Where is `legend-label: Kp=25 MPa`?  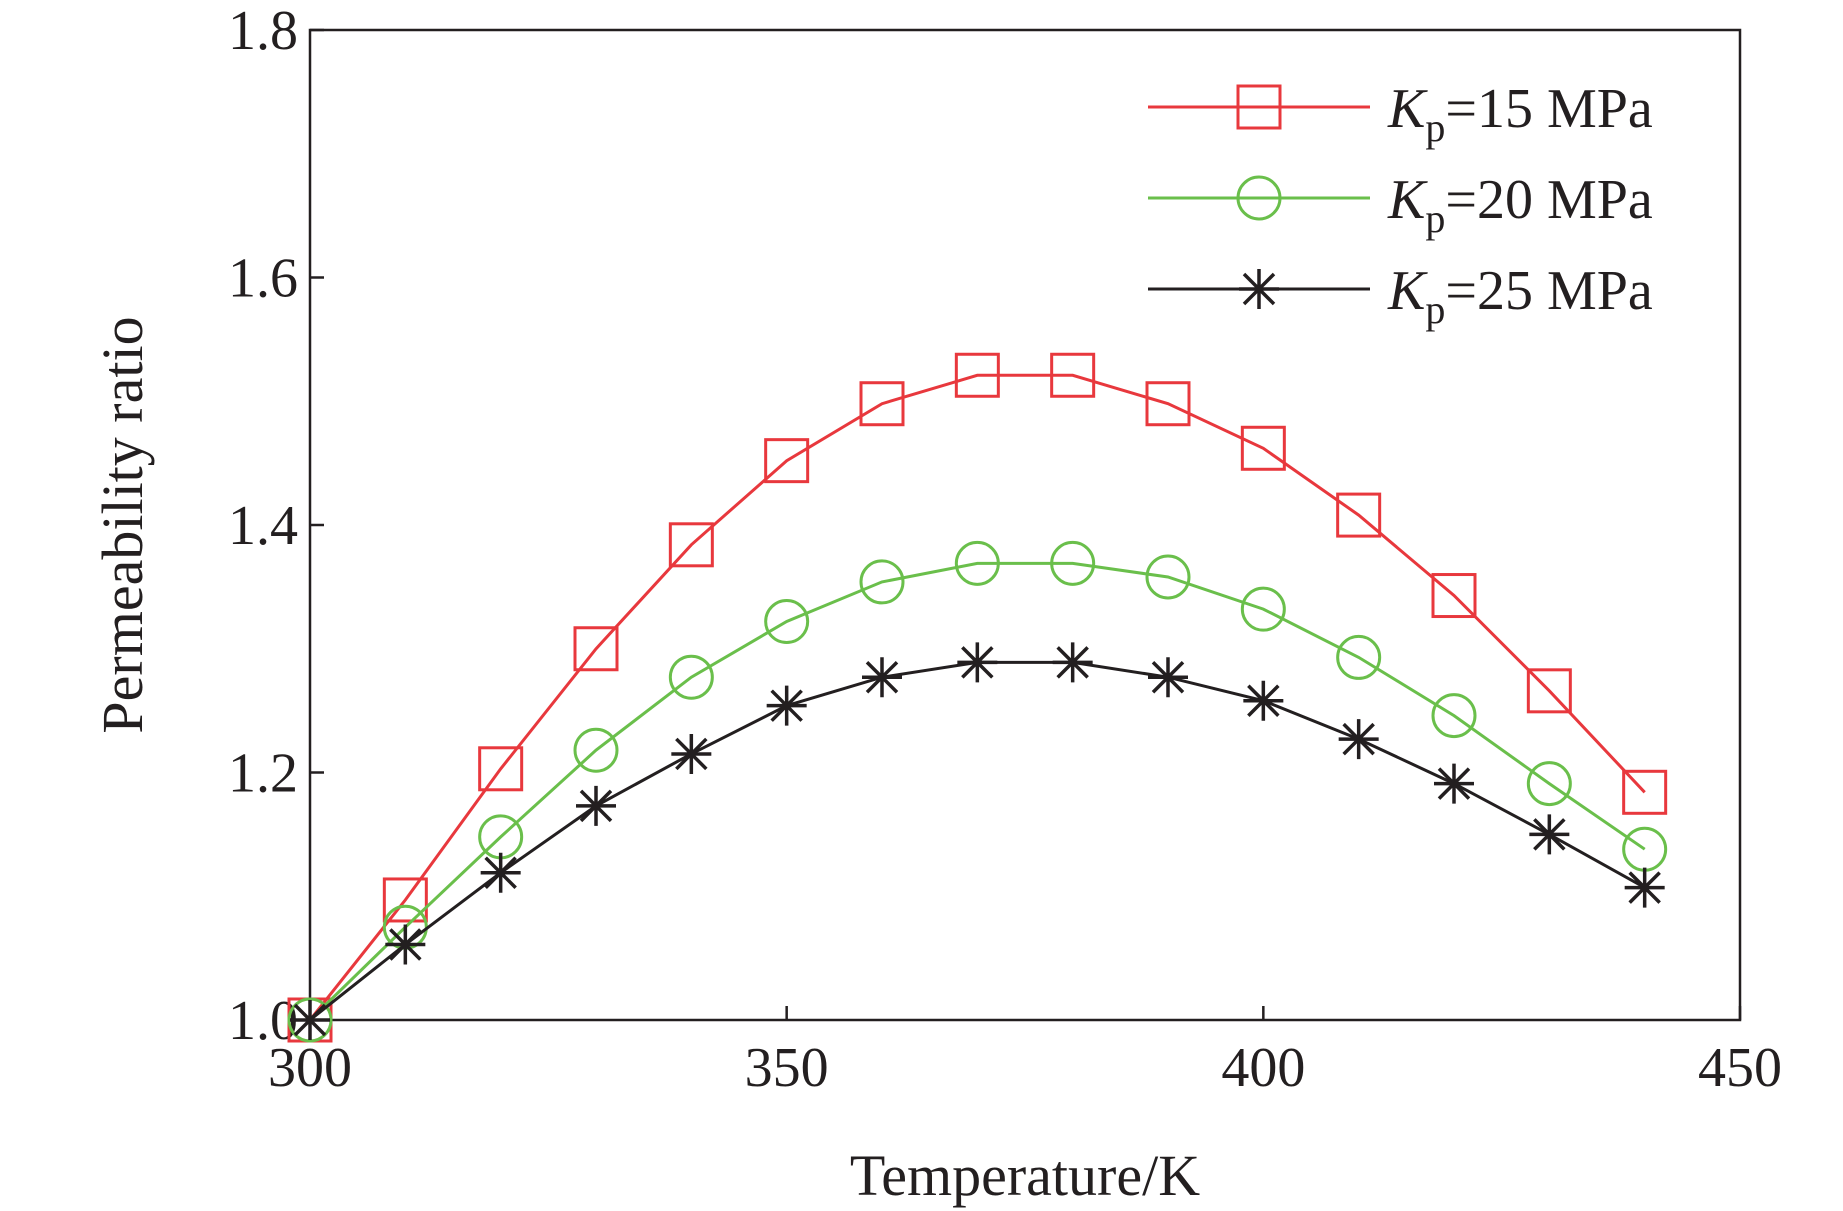
legend-label: Kp=25 MPa is located at coordinates (1520, 296).